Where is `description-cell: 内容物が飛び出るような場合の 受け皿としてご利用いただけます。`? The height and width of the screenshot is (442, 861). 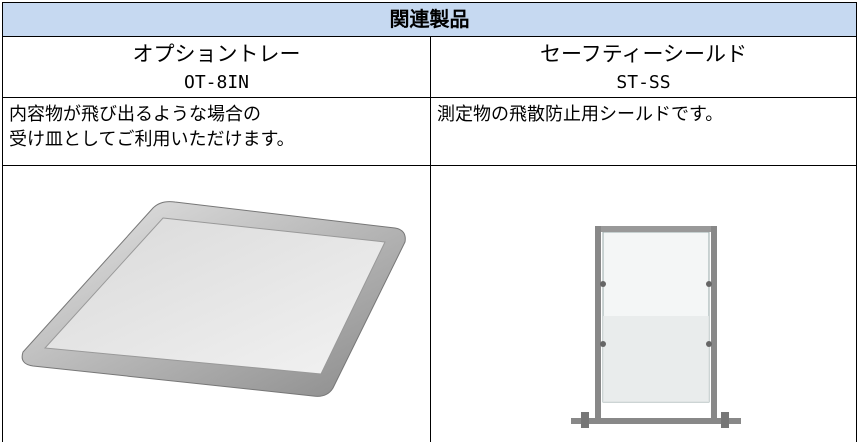
description-cell: 内容物が飛び出るような場合の 受け皿としてご利用いただけます。 is located at coordinates (216, 131).